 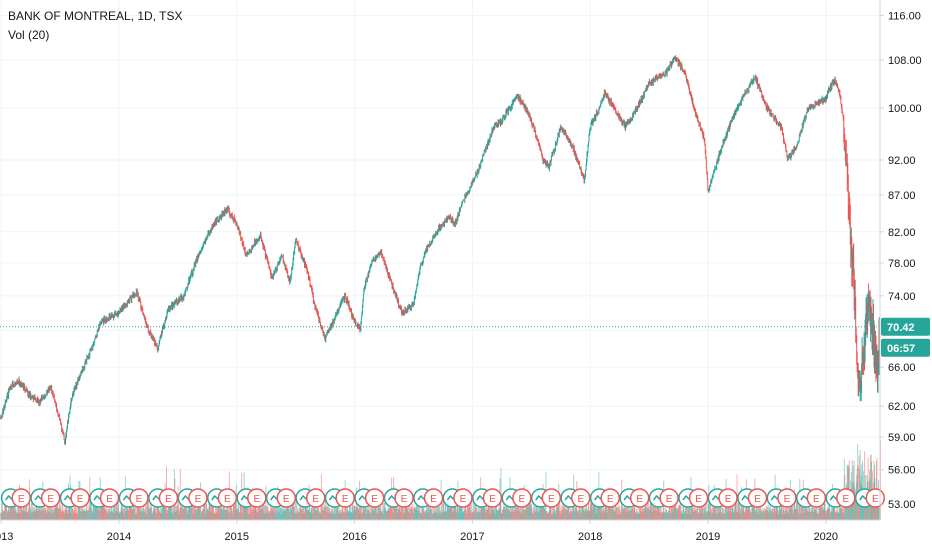 I want to click on earnings-marker, so click(x=198, y=498).